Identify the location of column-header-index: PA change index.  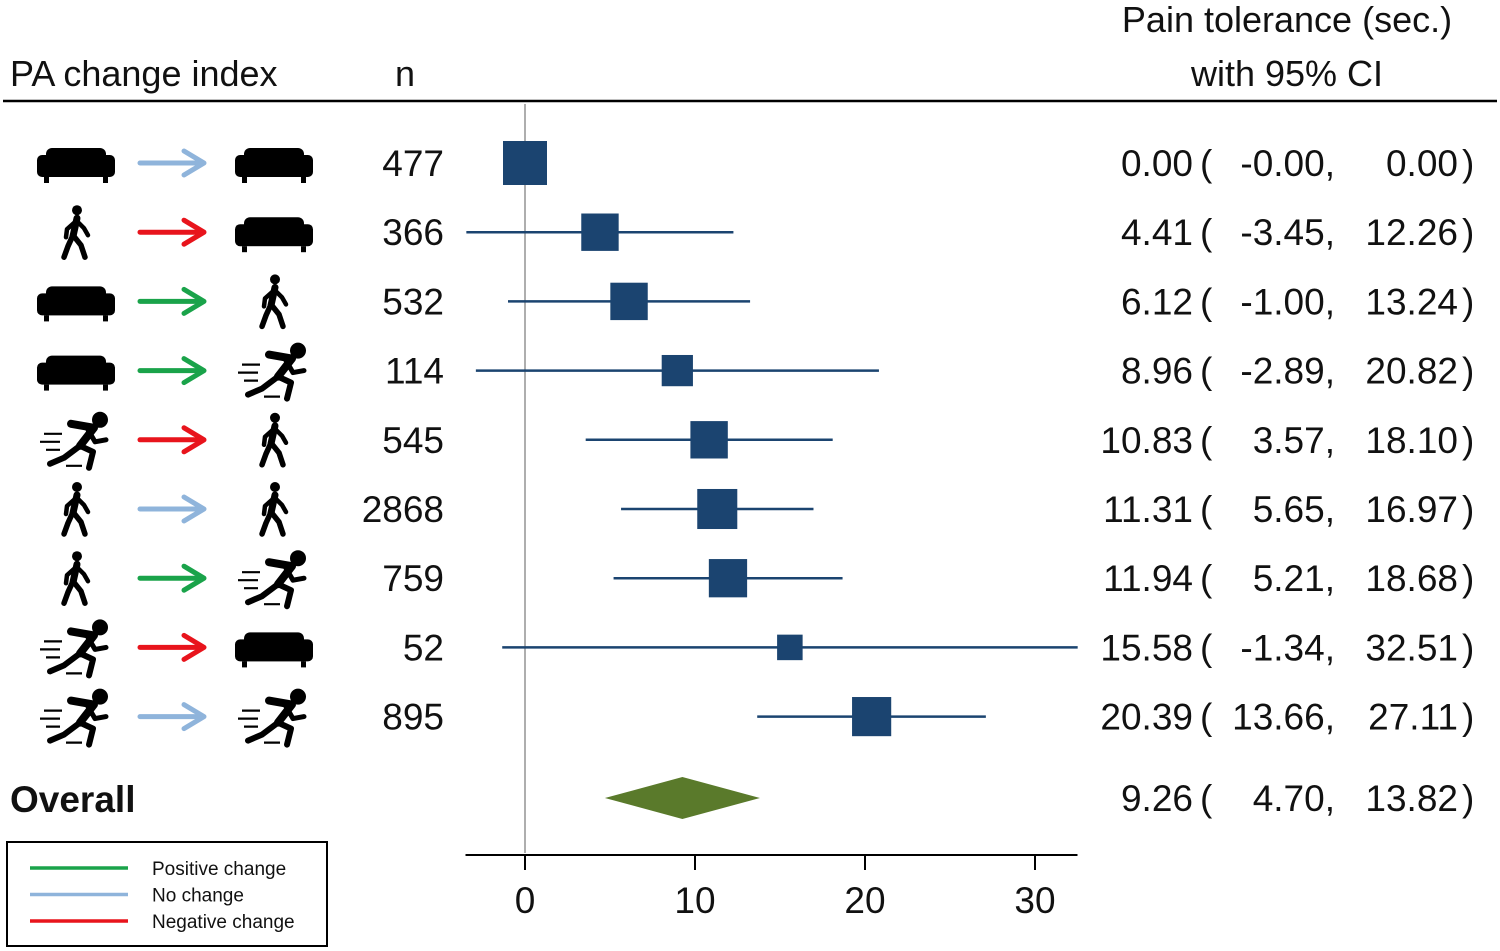
(144, 73).